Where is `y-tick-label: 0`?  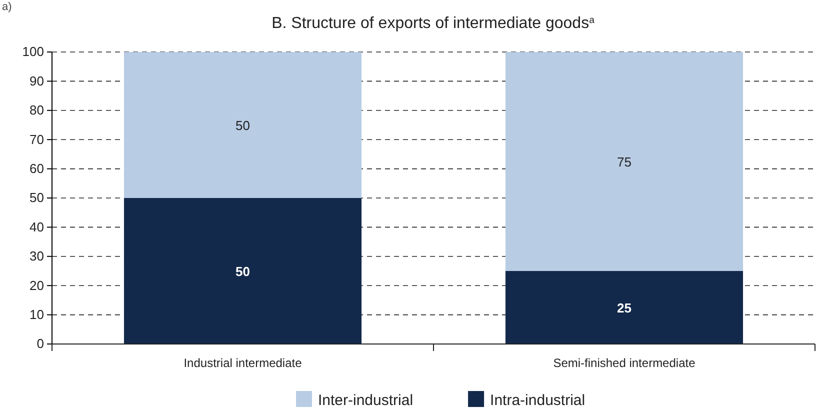
y-tick-label: 0 is located at coordinates (40, 344).